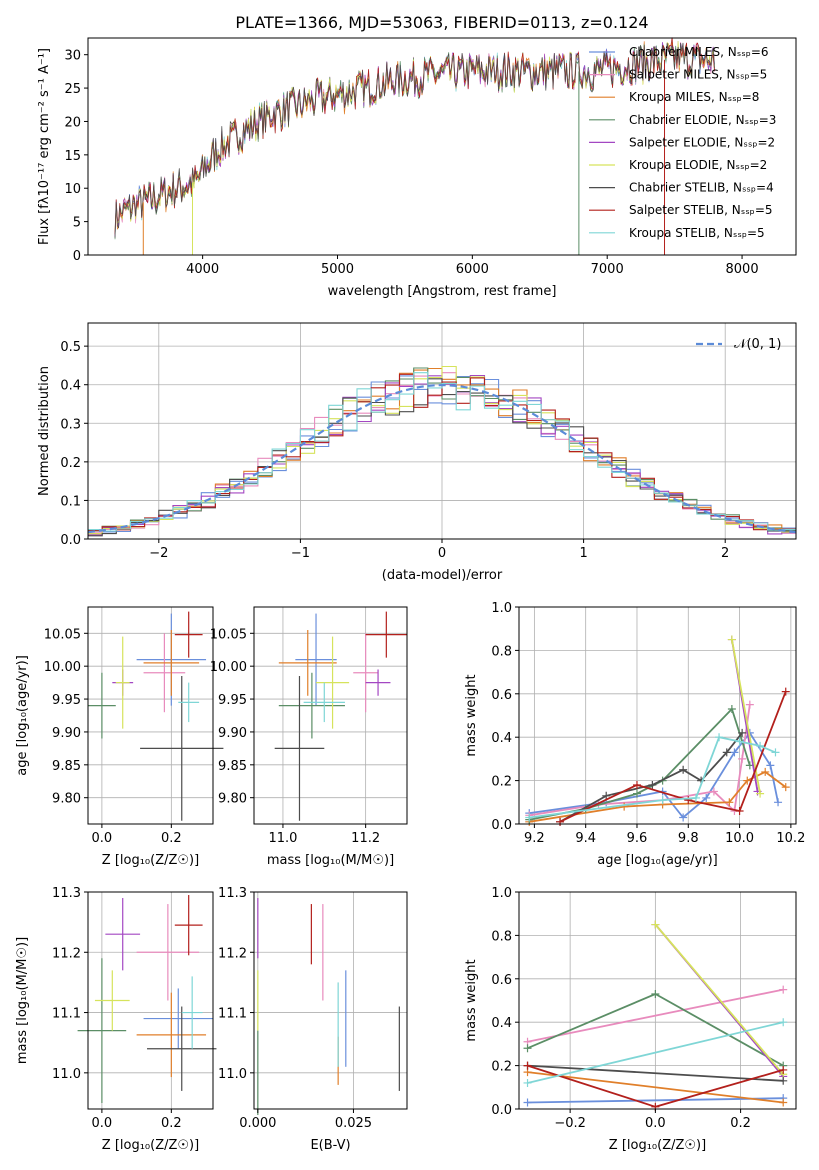 This screenshot has width=819, height=1170. Describe the element at coordinates (688, 838) in the screenshot. I see `weight-vs-age-x-tick-label: 9.8` at that location.